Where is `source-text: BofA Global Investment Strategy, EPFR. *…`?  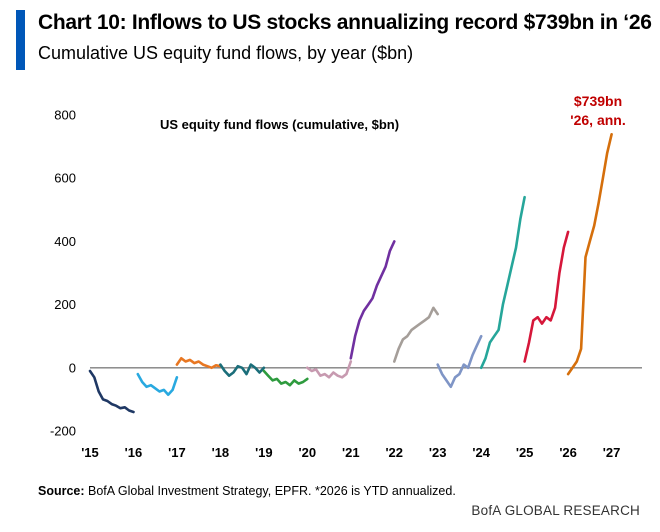
source-text: BofA Global Investment Strategy, EPFR. *… is located at coordinates (270, 491).